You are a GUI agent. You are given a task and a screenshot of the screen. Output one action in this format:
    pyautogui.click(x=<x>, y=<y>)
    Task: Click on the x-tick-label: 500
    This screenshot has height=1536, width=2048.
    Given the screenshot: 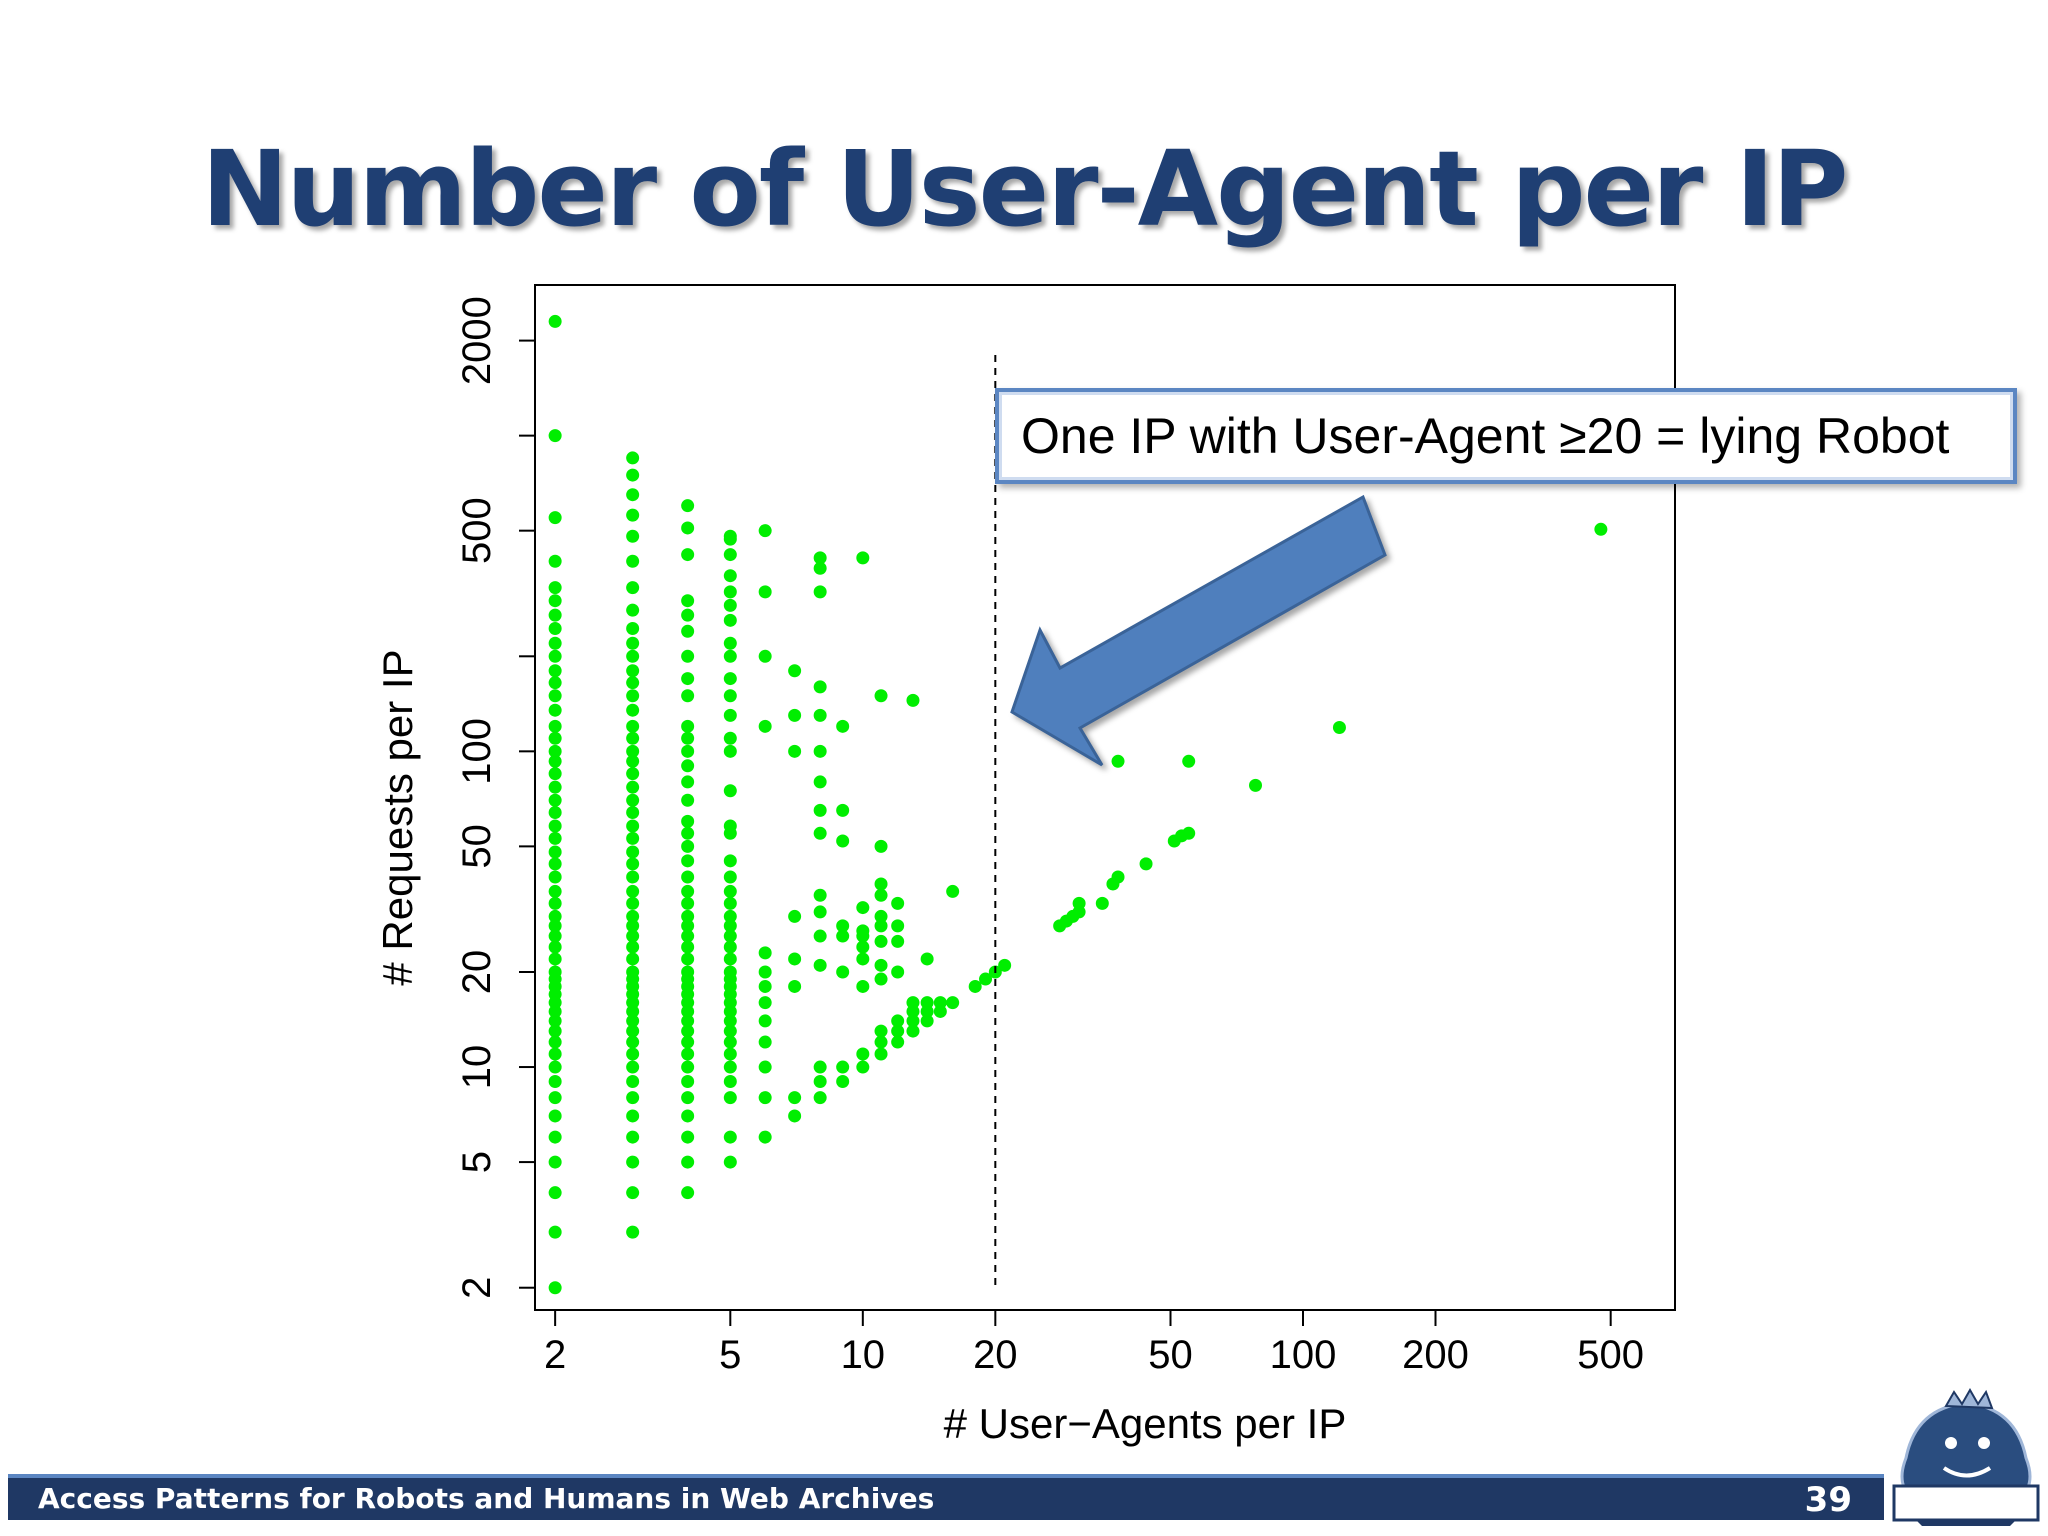 What is the action you would take?
    pyautogui.click(x=1610, y=1355)
    